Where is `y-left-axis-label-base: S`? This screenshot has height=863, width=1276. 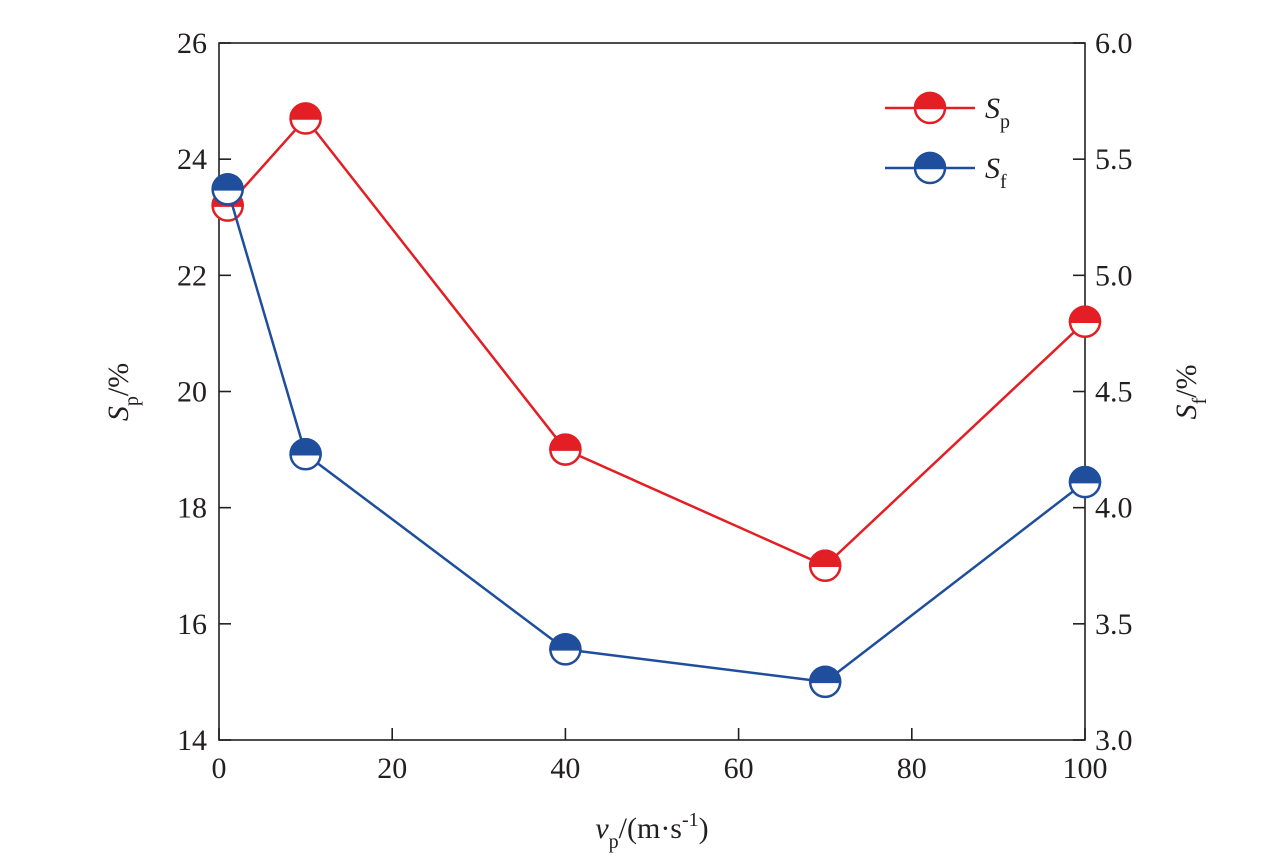 y-left-axis-label-base: S is located at coordinates (118, 413).